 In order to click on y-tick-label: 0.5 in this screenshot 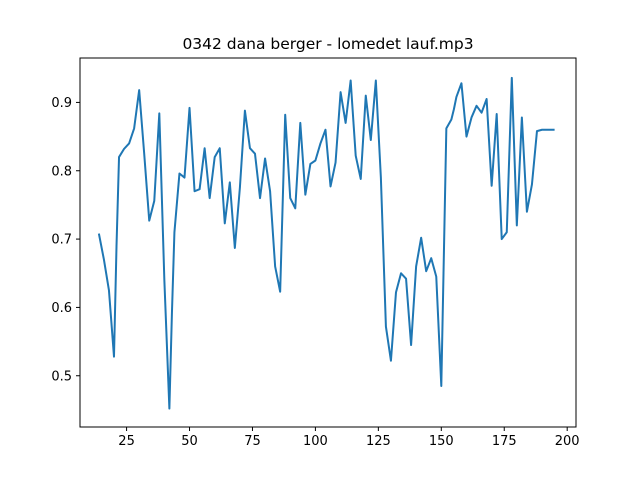, I will do `click(61, 376)`.